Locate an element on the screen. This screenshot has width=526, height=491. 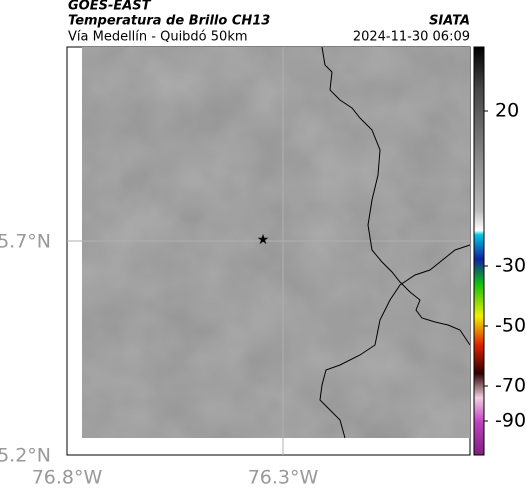
colorbar-ticks: 20 -30 -50 -70 -90 is located at coordinates (505, 266).